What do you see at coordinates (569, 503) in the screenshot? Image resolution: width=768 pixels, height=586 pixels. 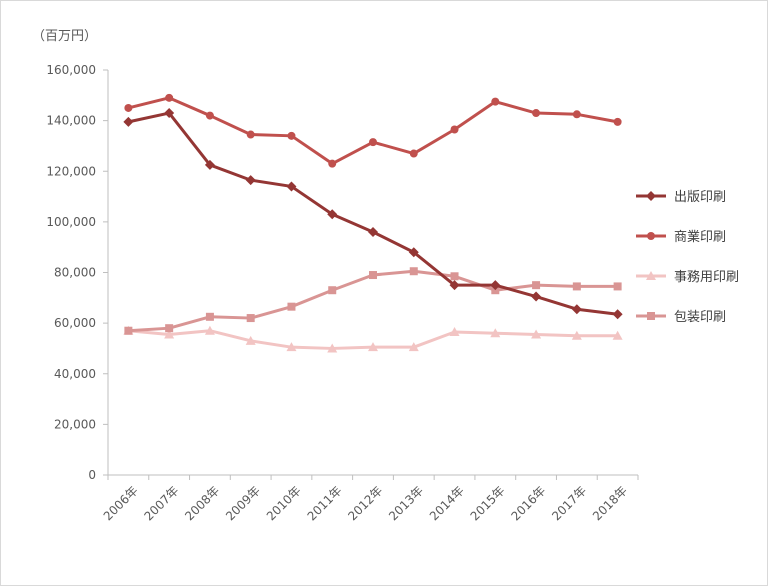 I see `x-tick-label: 2017年` at bounding box center [569, 503].